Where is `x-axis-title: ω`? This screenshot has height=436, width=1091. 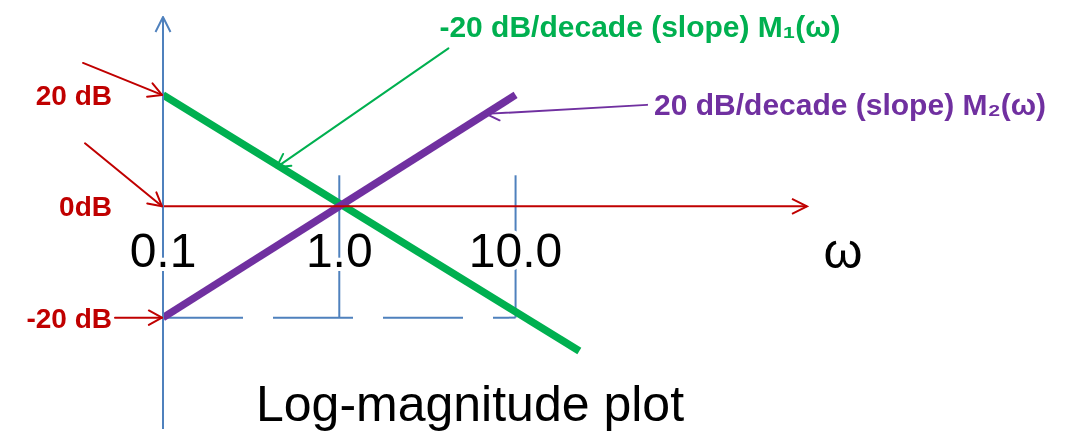
x-axis-title: ω is located at coordinates (843, 251).